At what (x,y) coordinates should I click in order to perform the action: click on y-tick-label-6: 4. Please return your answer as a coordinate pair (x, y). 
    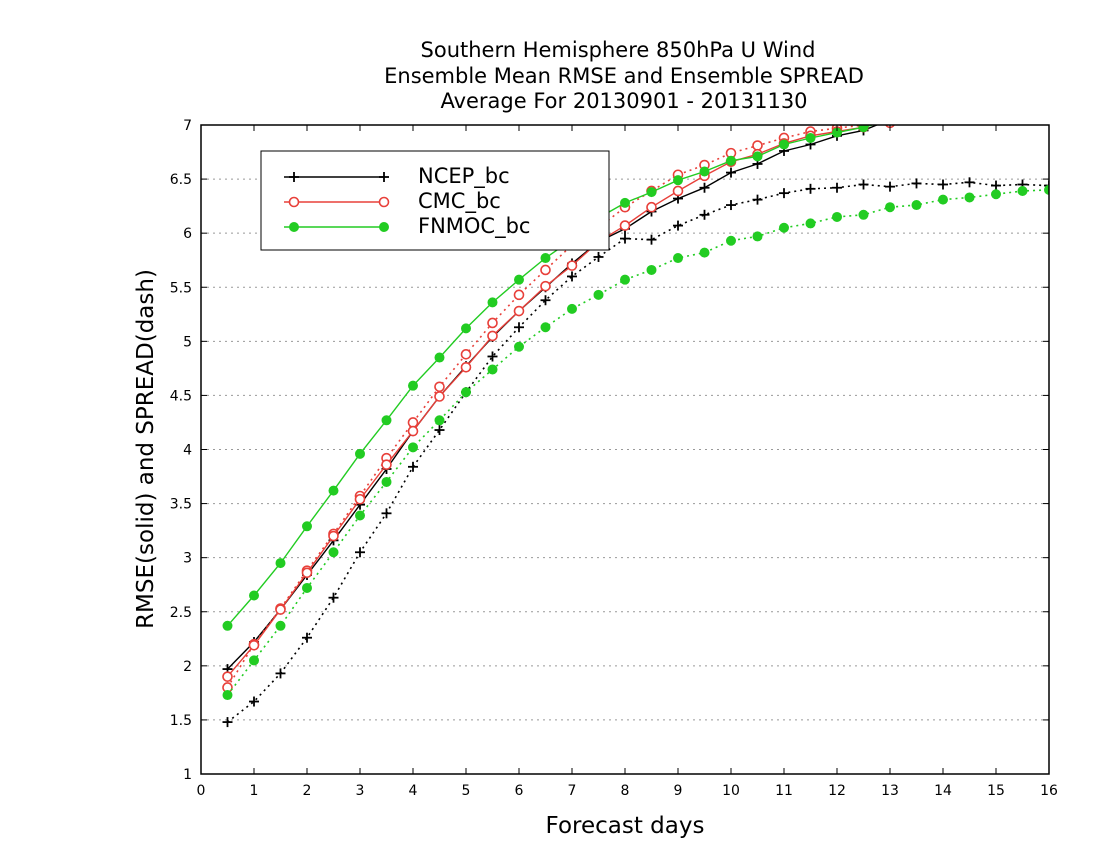
    Looking at the image, I should click on (187, 451).